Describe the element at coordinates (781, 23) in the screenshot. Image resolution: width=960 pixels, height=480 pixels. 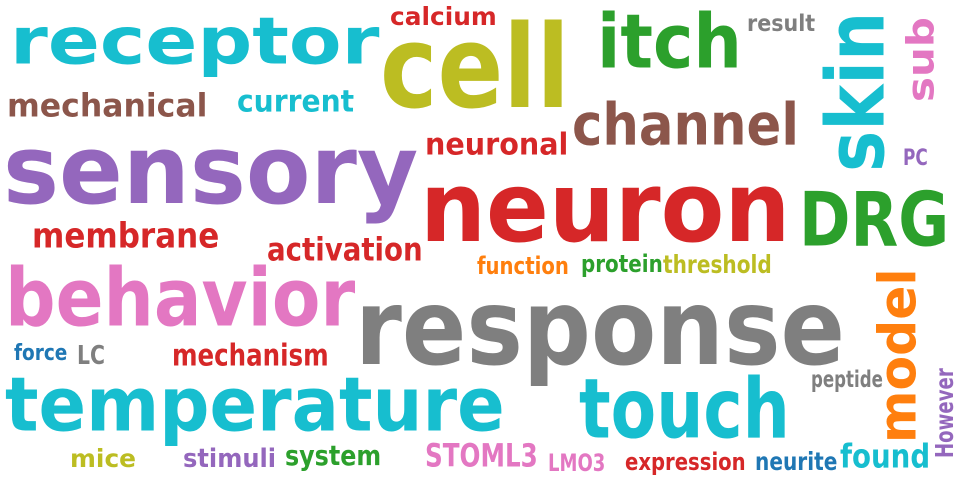
I see `word-result: result` at that location.